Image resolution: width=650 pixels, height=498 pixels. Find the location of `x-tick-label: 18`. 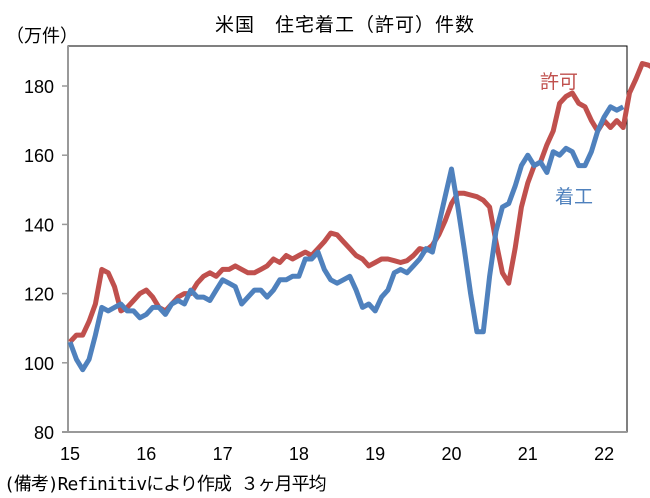

x-tick-label: 18 is located at coordinates (299, 454).